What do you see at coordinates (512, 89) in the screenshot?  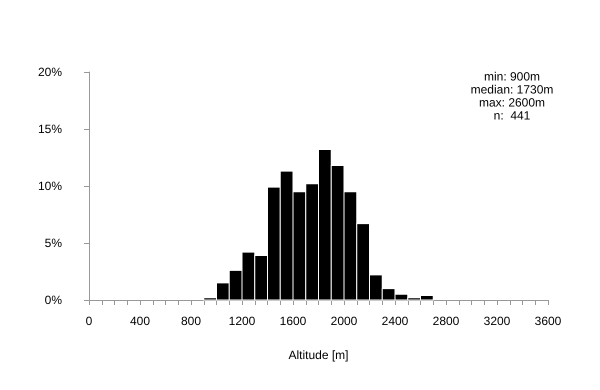 I see `annotation: median: 1730m` at bounding box center [512, 89].